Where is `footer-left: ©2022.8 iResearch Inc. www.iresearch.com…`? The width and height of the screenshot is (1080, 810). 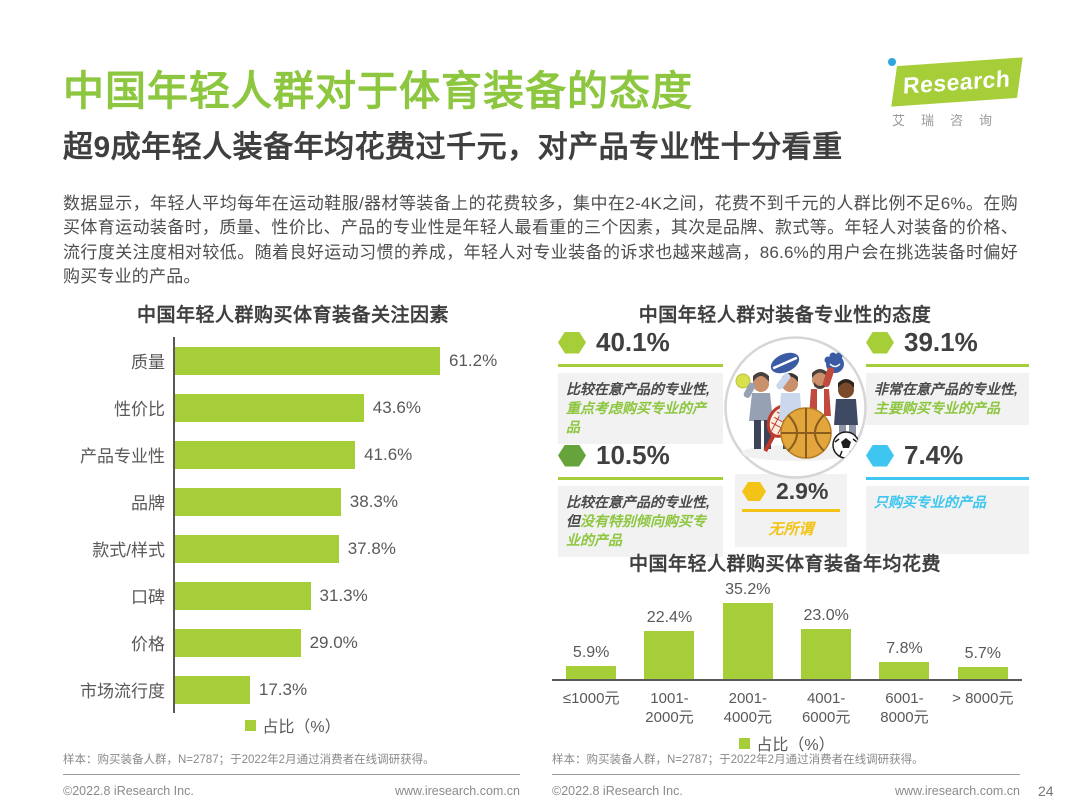 footer-left: ©2022.8 iResearch Inc. www.iresearch.com… is located at coordinates (291, 791).